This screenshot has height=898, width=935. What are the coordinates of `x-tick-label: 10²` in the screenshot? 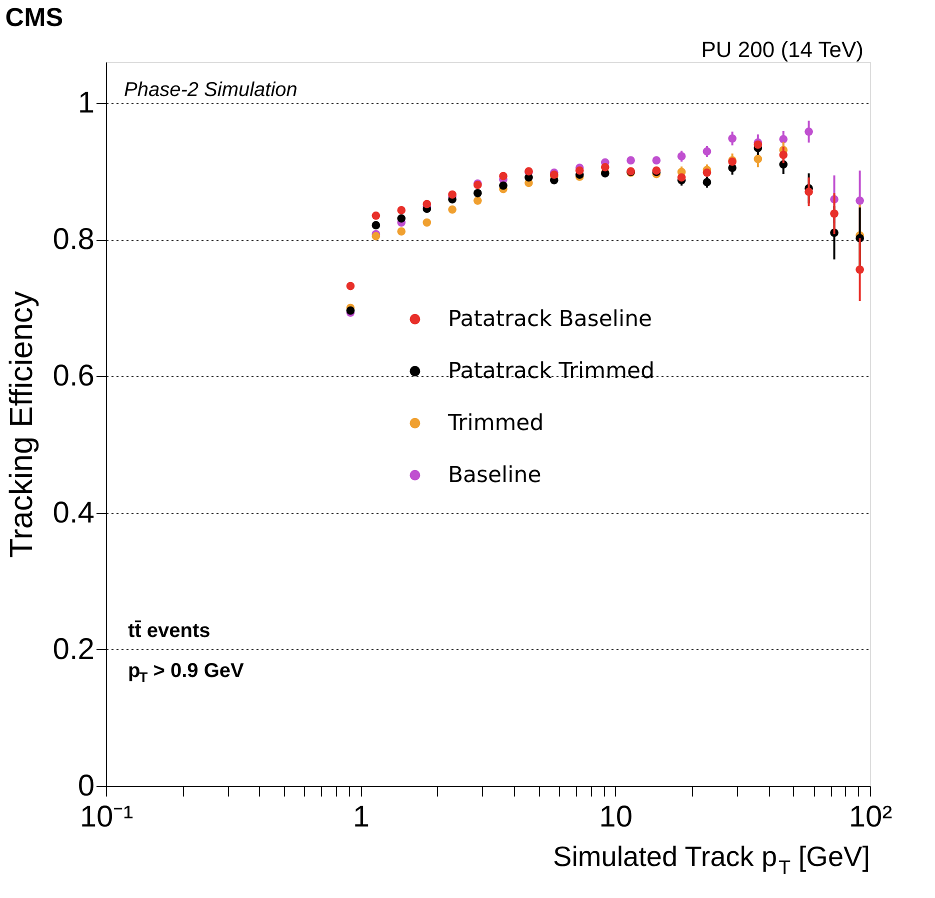 It's located at (870, 817).